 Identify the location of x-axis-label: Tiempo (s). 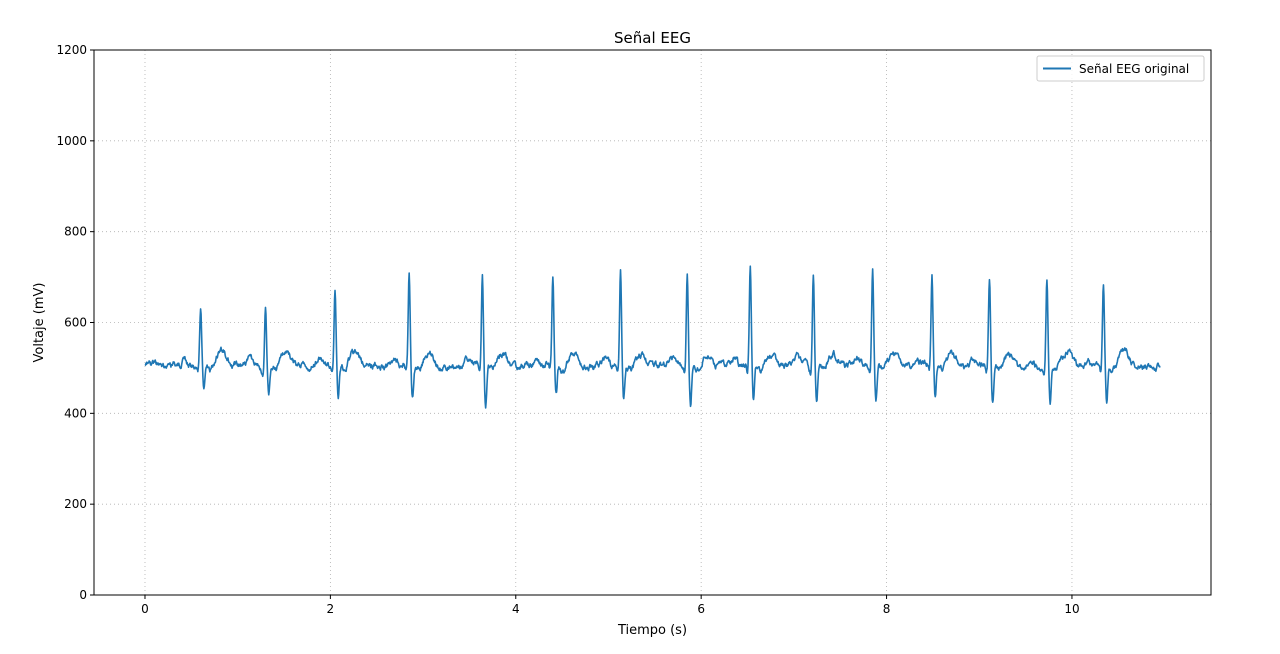
(652, 630).